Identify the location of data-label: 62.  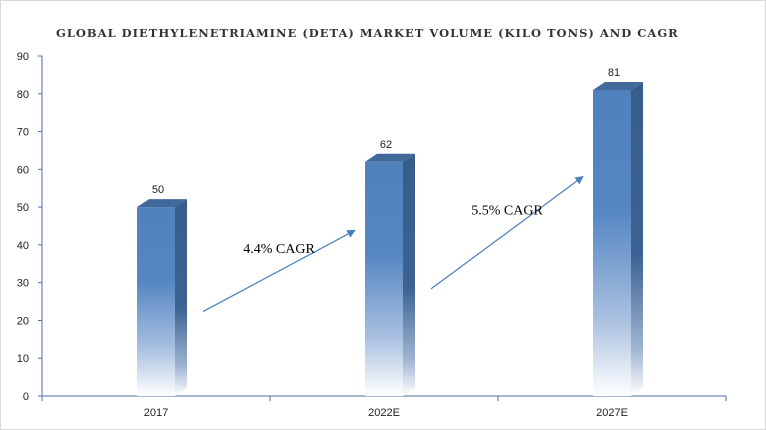
(386, 145).